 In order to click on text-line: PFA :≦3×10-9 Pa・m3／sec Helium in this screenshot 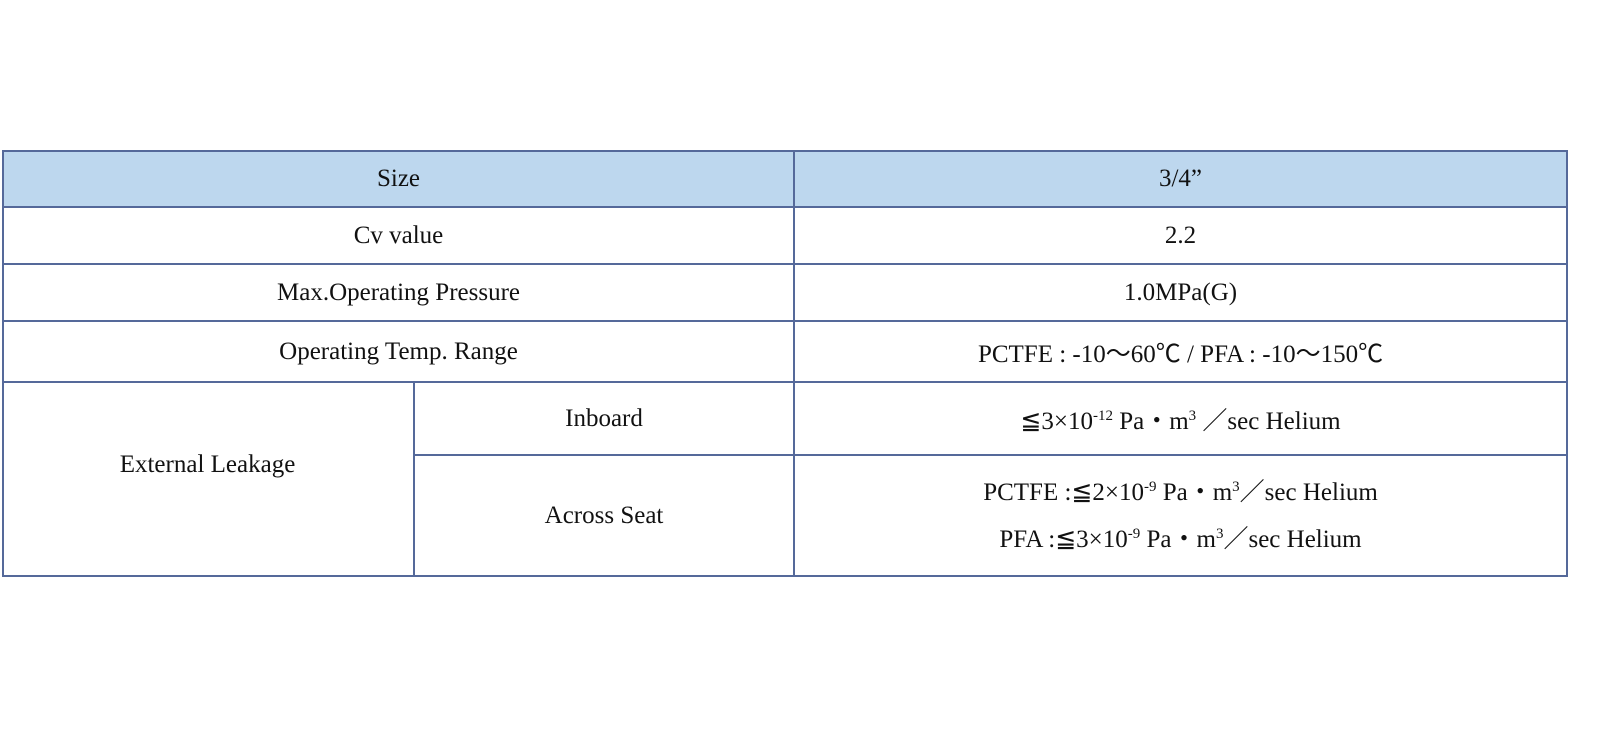, I will do `click(1180, 539)`.